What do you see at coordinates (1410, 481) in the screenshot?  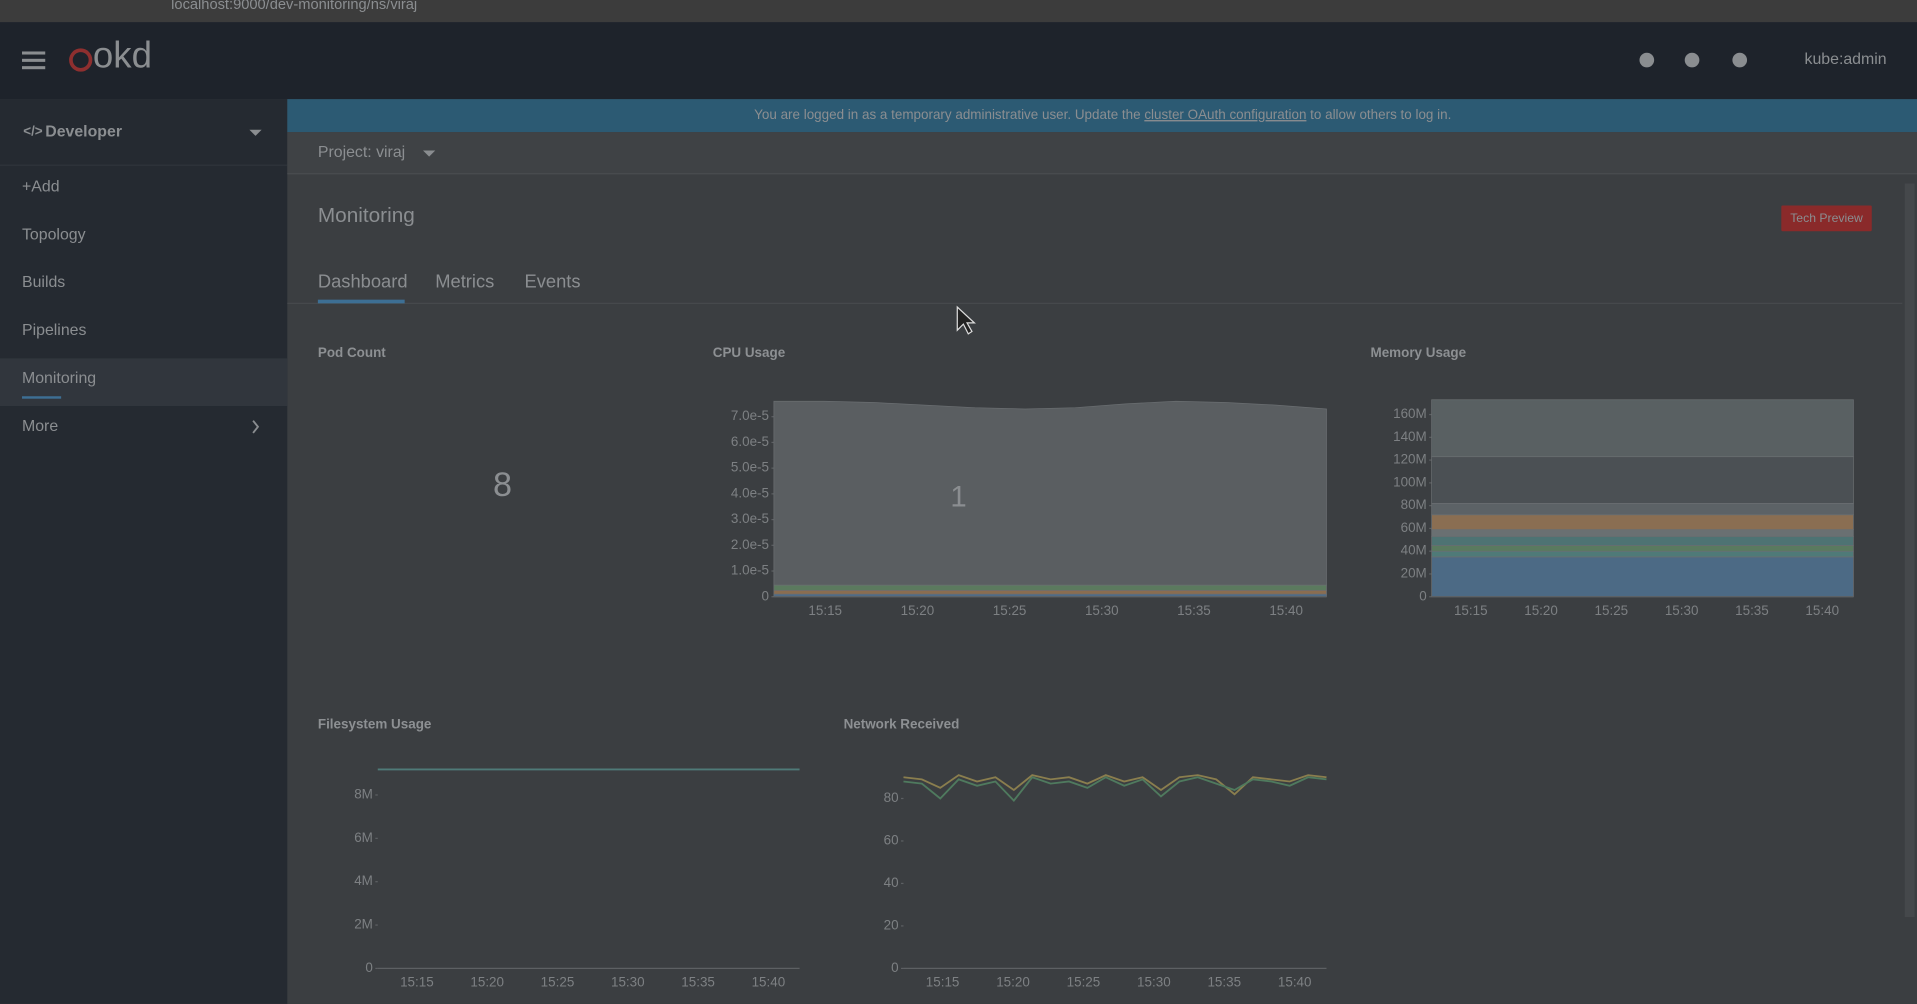 I see `y-tick-label: 100M` at bounding box center [1410, 481].